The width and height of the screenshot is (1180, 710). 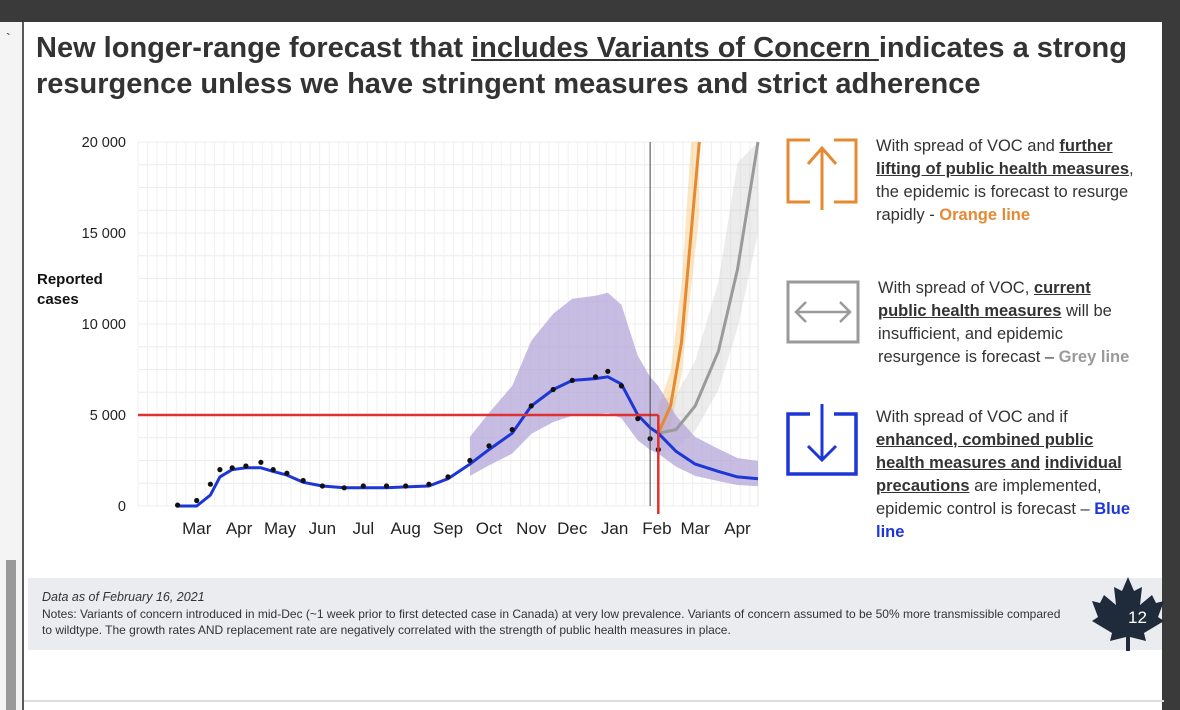 What do you see at coordinates (972, 417) in the screenshot?
I see `blue-text-1: With spread of VOC and if` at bounding box center [972, 417].